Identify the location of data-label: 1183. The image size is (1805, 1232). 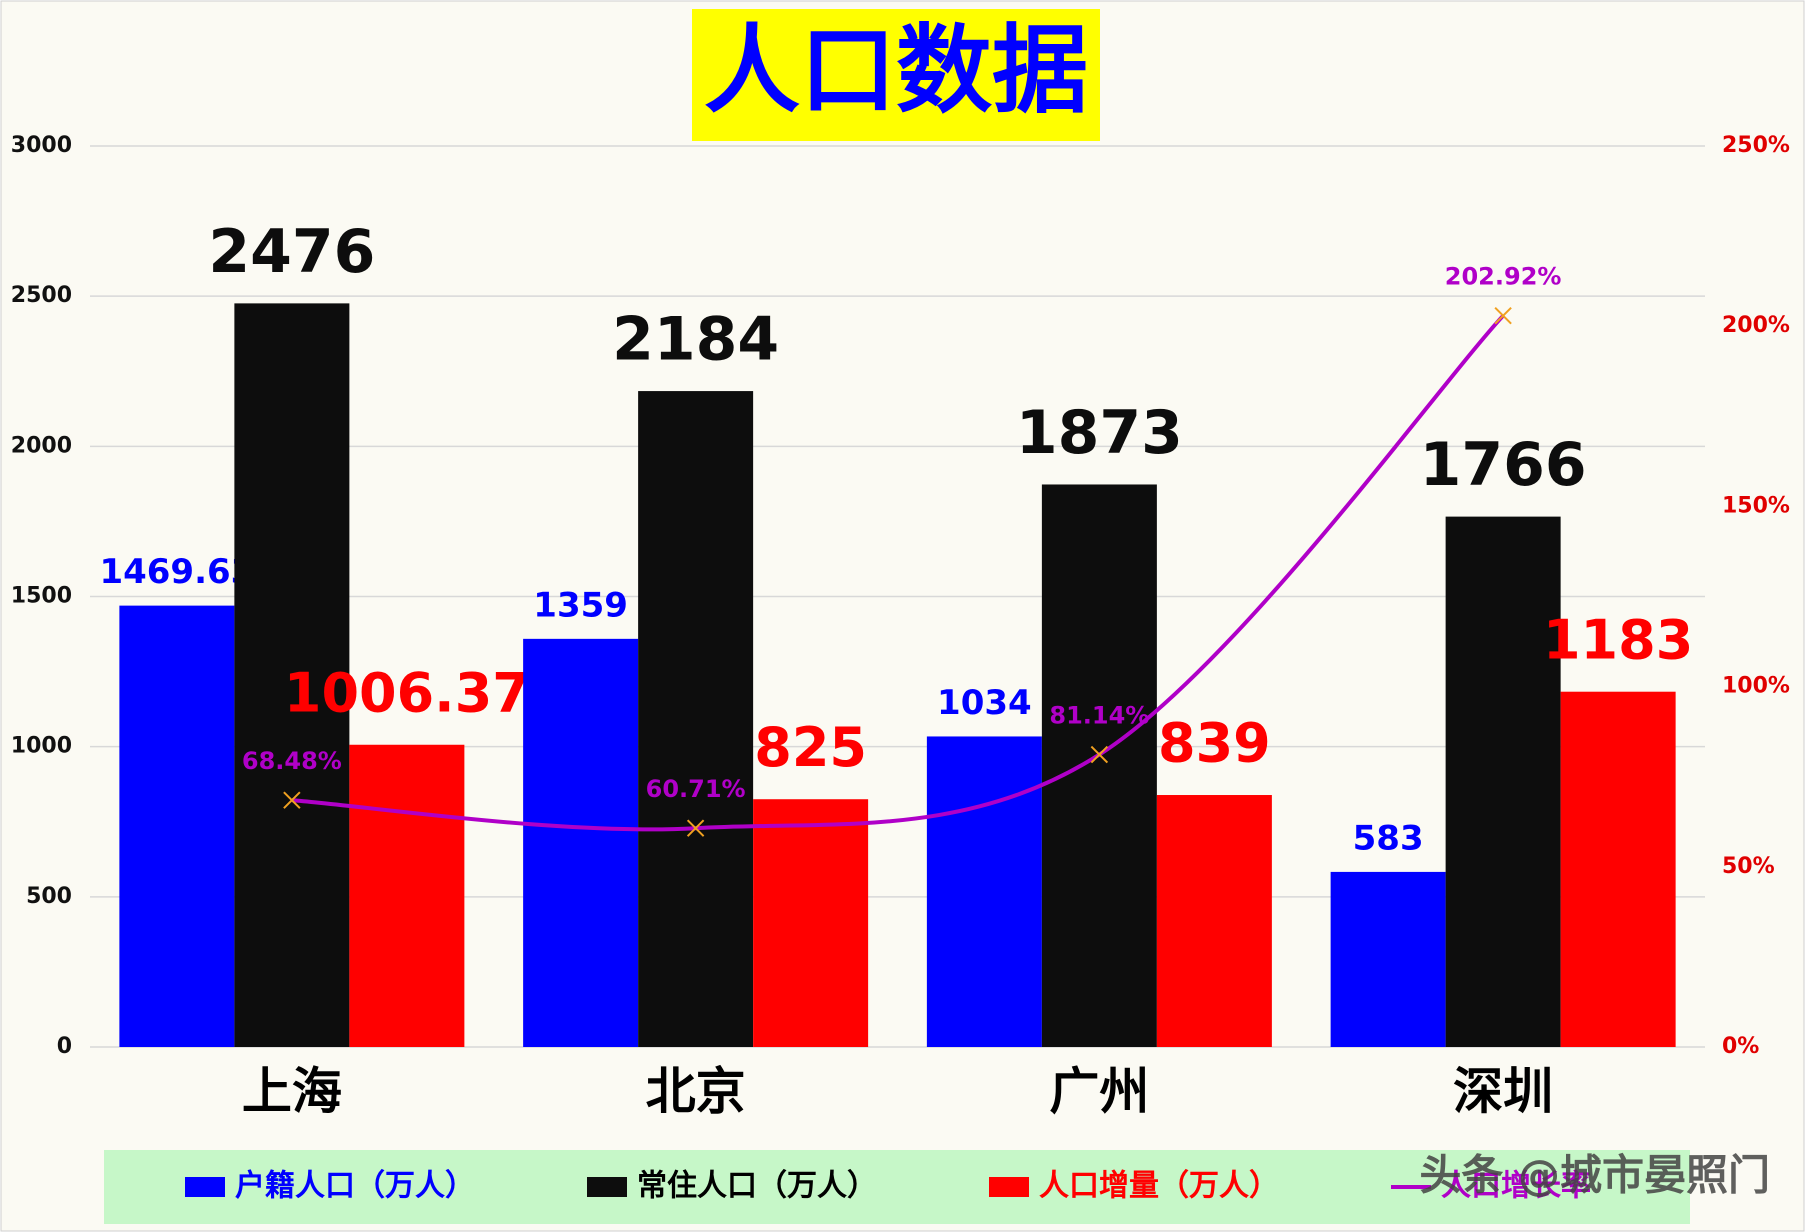
(1618, 639).